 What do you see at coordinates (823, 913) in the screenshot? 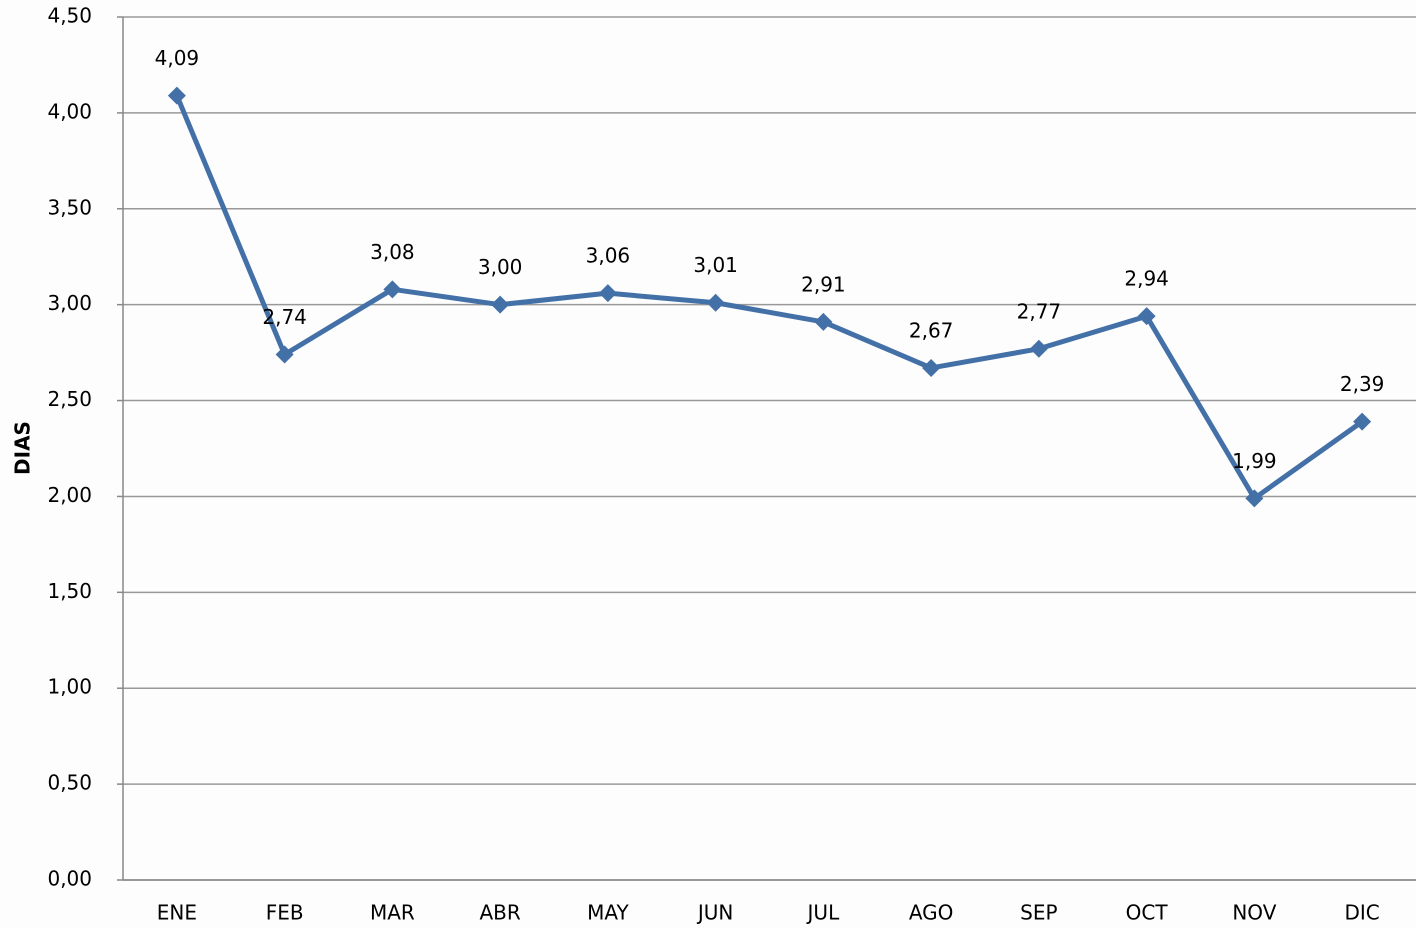
I see `x-tick-label: JUL` at bounding box center [823, 913].